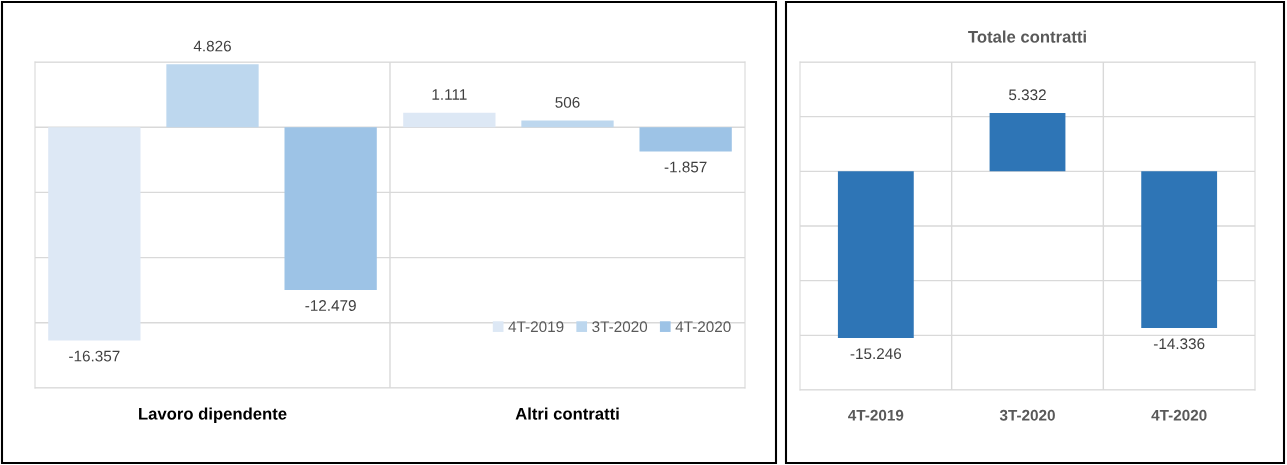 The height and width of the screenshot is (465, 1287). What do you see at coordinates (449, 94) in the screenshot?
I see `data-label: 1.111` at bounding box center [449, 94].